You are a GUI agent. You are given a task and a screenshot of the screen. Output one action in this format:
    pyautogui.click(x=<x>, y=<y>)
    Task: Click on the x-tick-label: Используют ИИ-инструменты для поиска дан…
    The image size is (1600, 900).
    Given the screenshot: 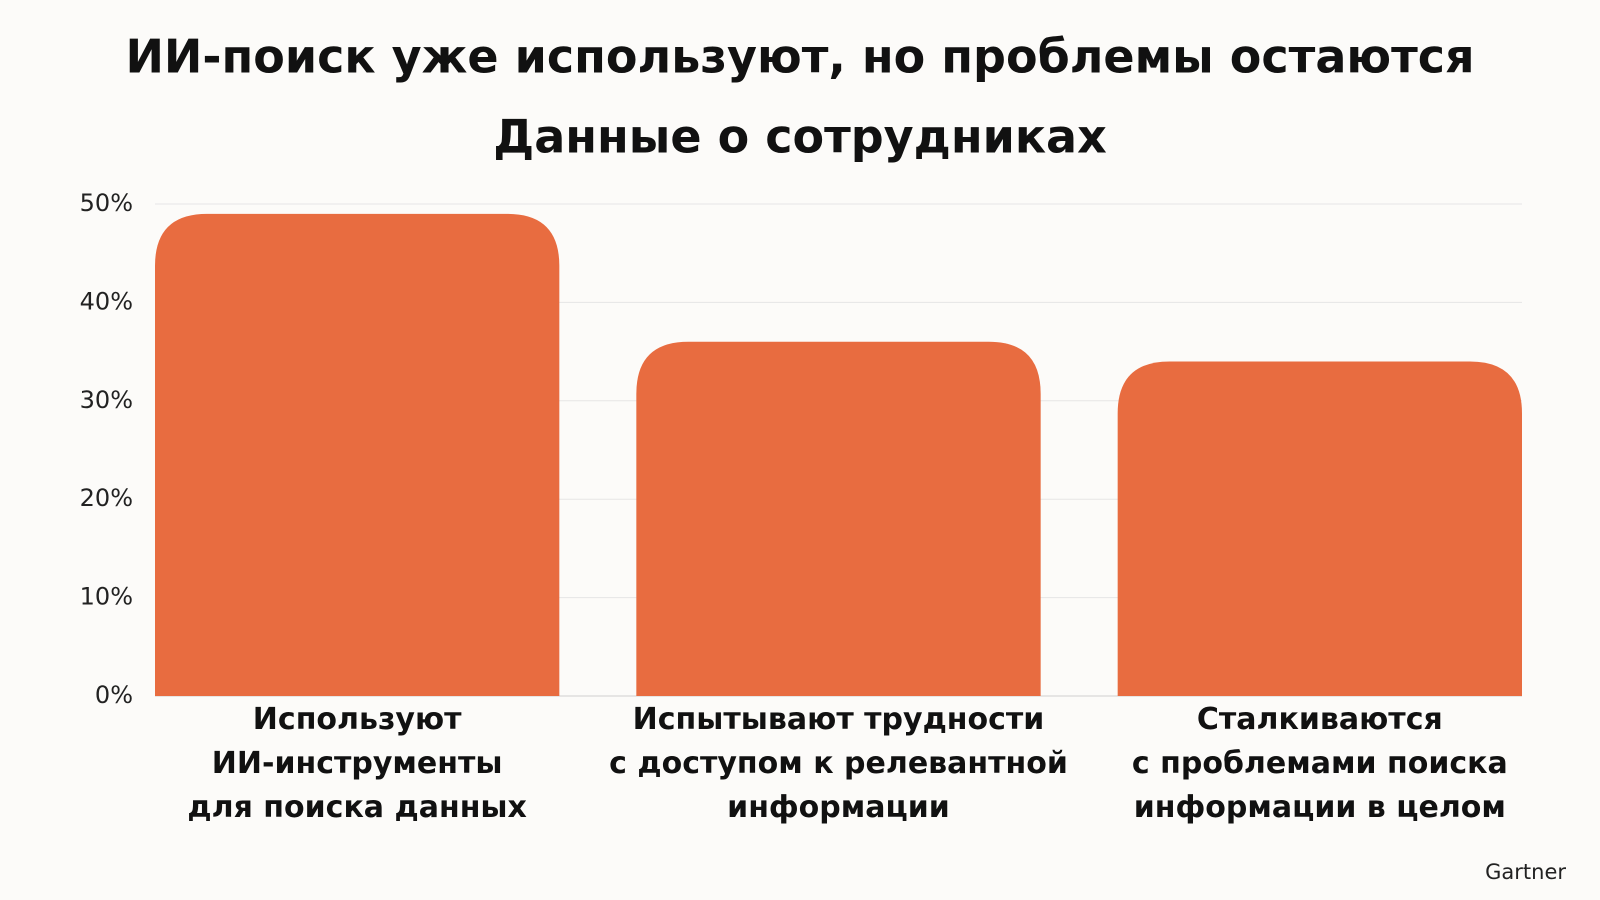 What is the action you would take?
    pyautogui.click(x=357, y=763)
    